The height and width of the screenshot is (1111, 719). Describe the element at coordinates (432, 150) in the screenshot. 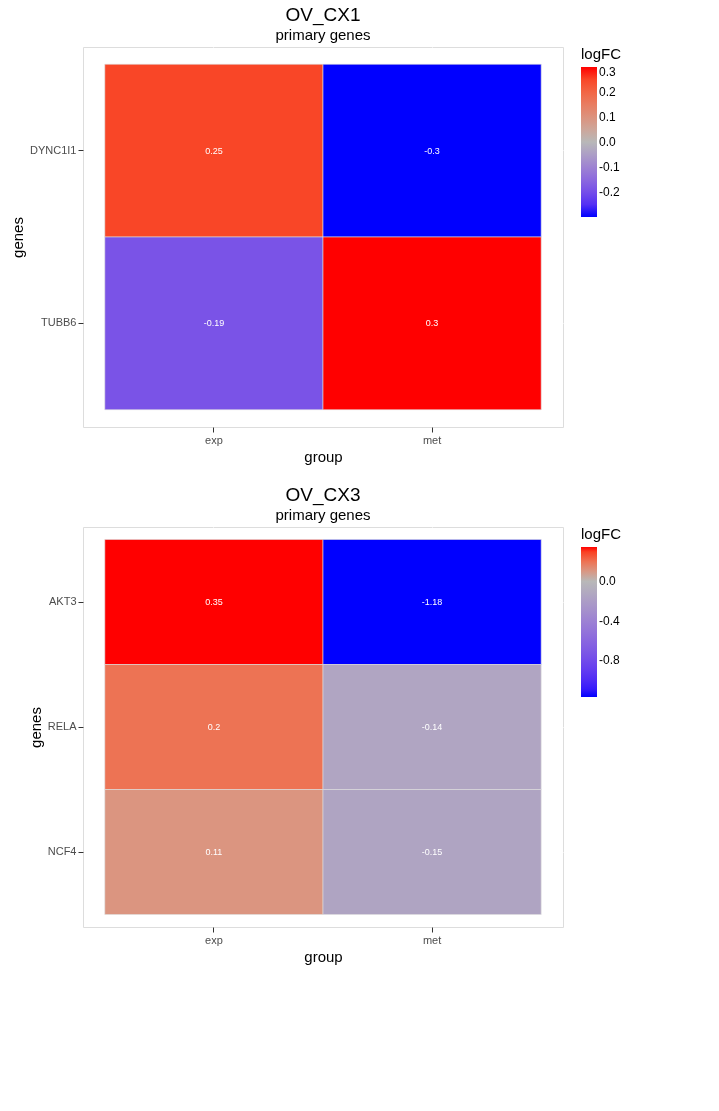

I see `data-label: -0.3` at that location.